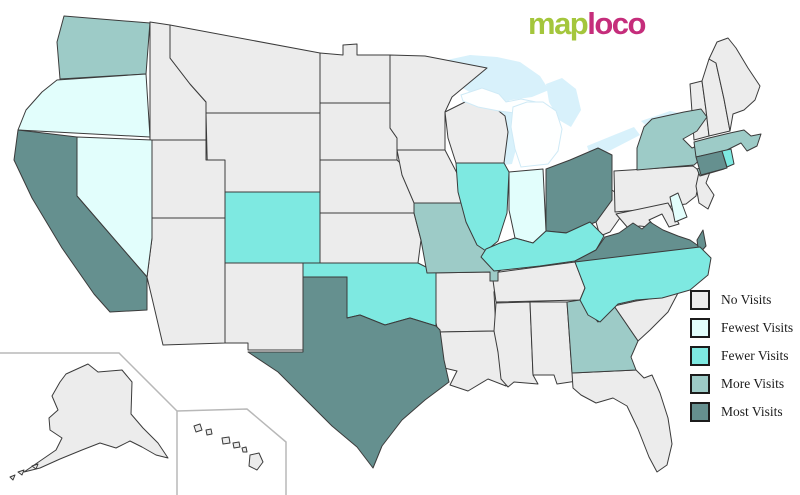 This screenshot has width=800, height=495. I want to click on legend-swatch-fewest-visits, so click(700, 327).